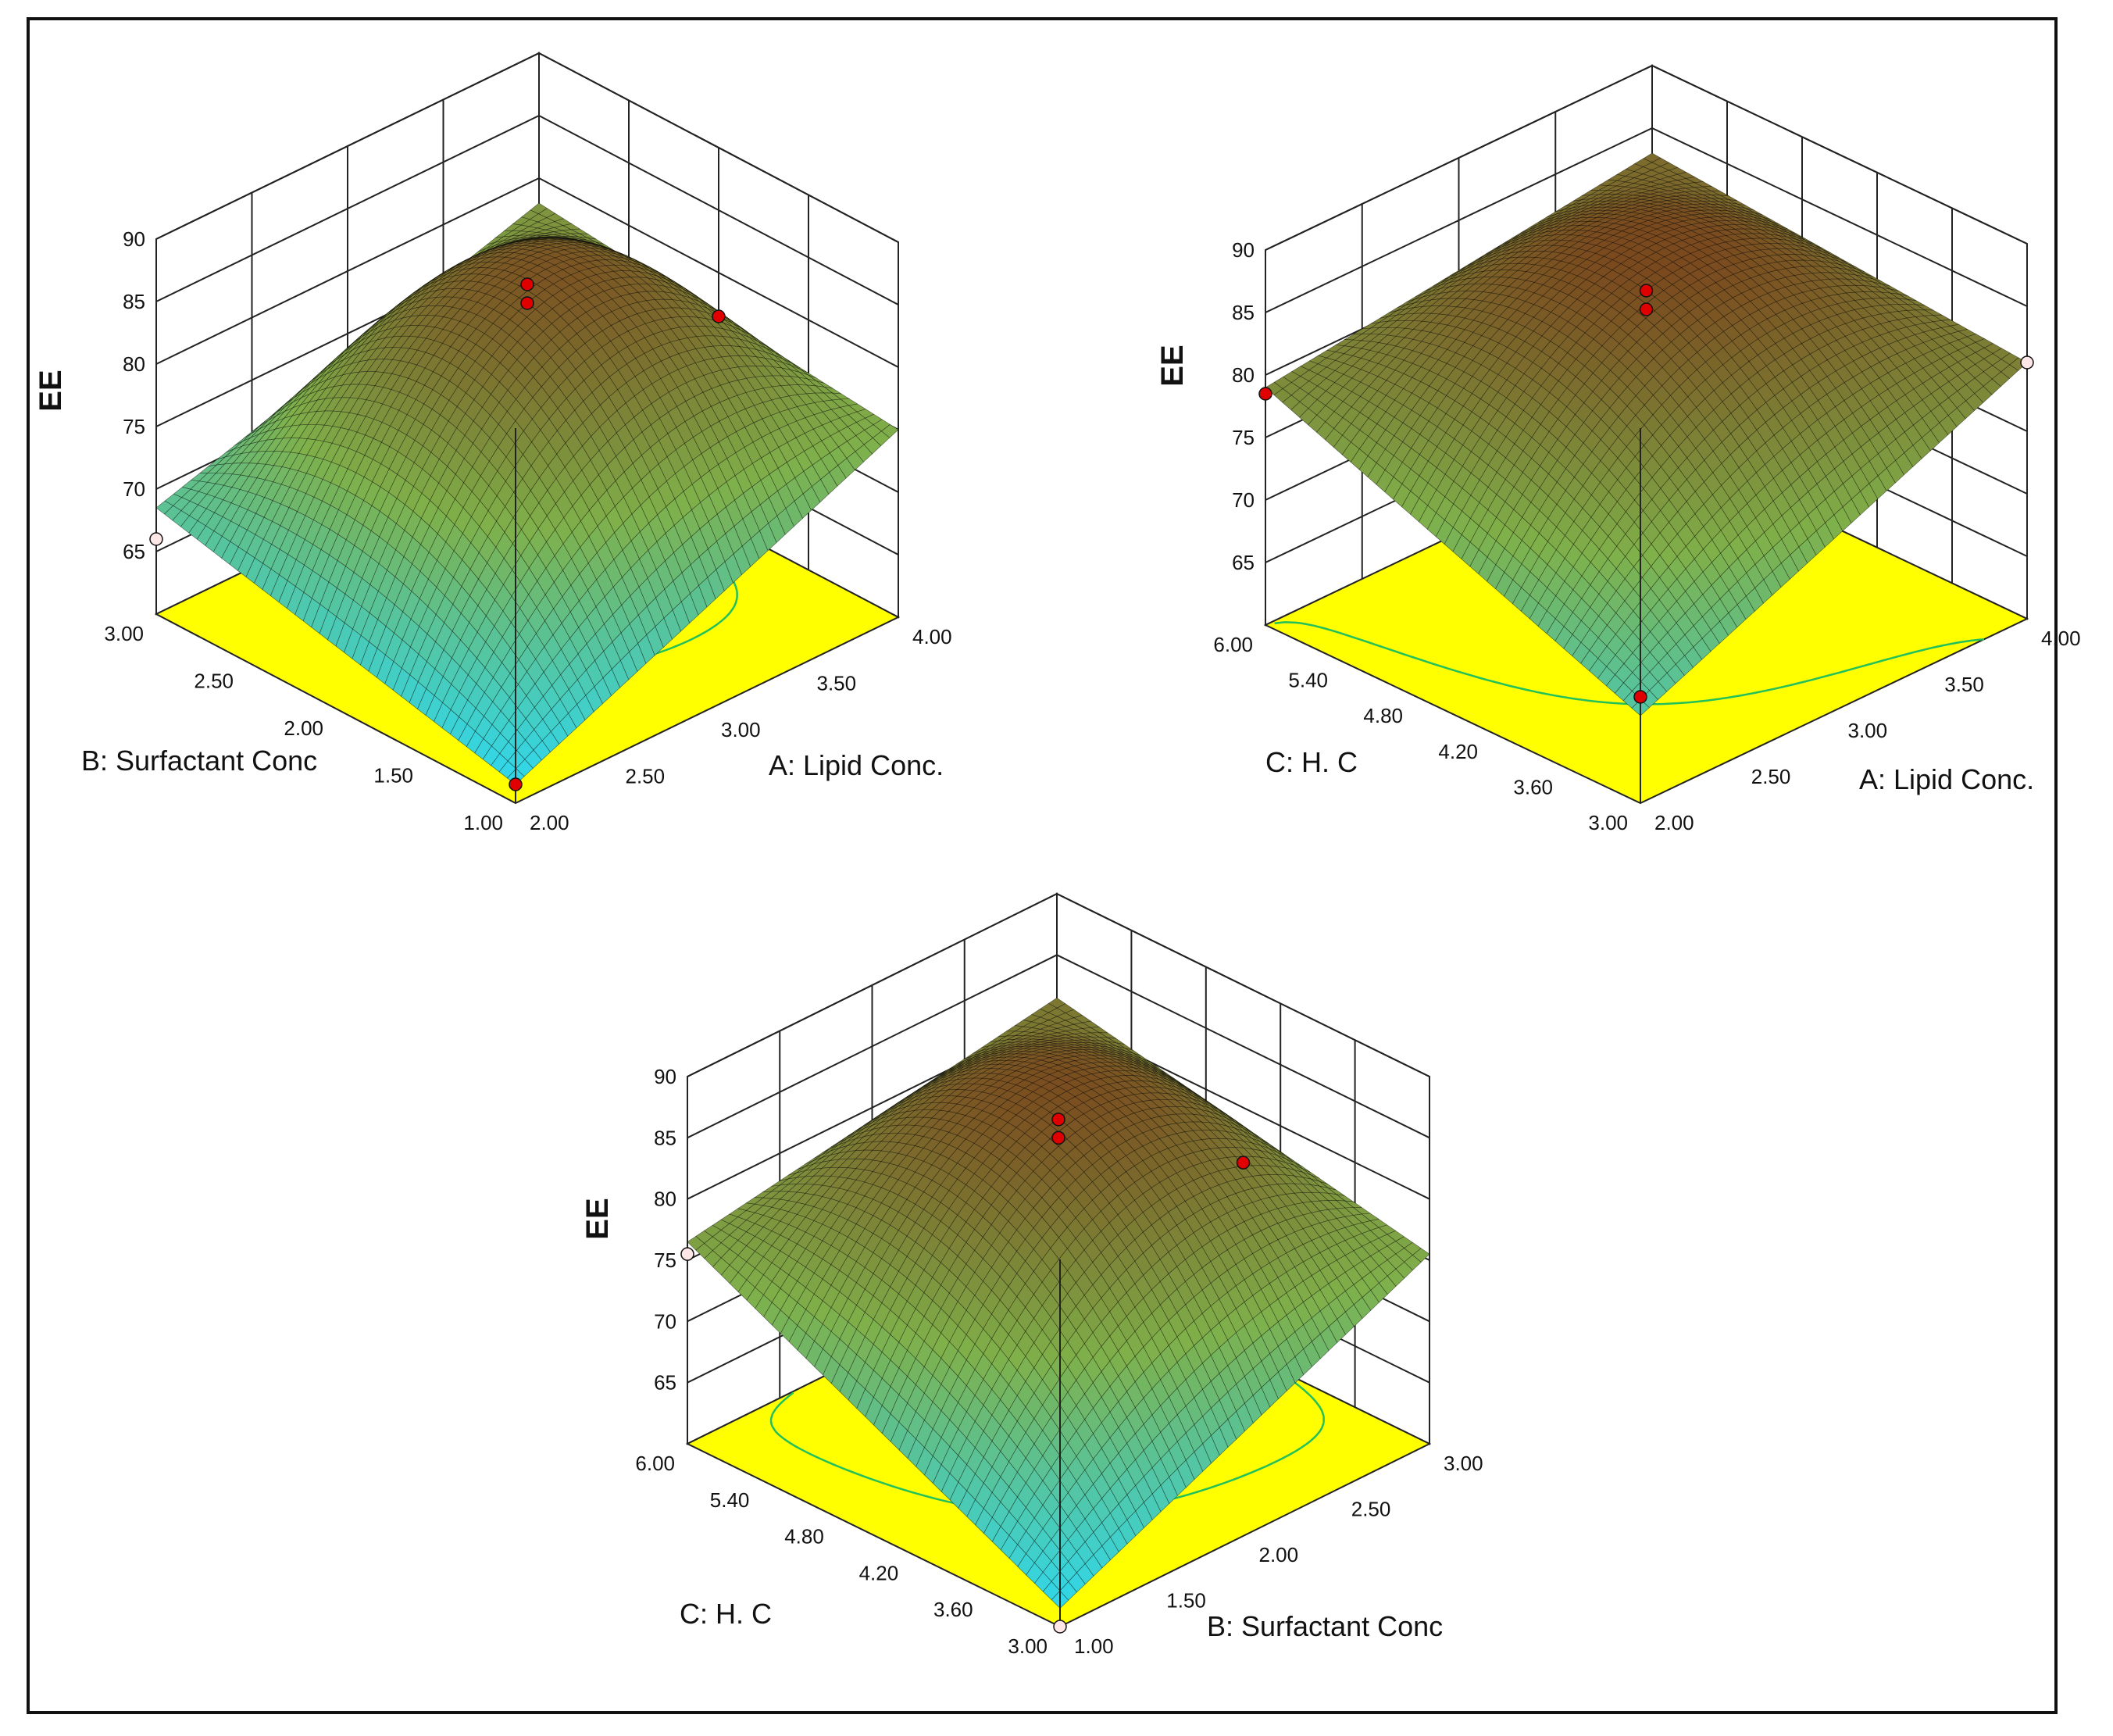 The image size is (2113, 1736). Describe the element at coordinates (1629, 663) in the screenshot. I see `contour-line` at that location.